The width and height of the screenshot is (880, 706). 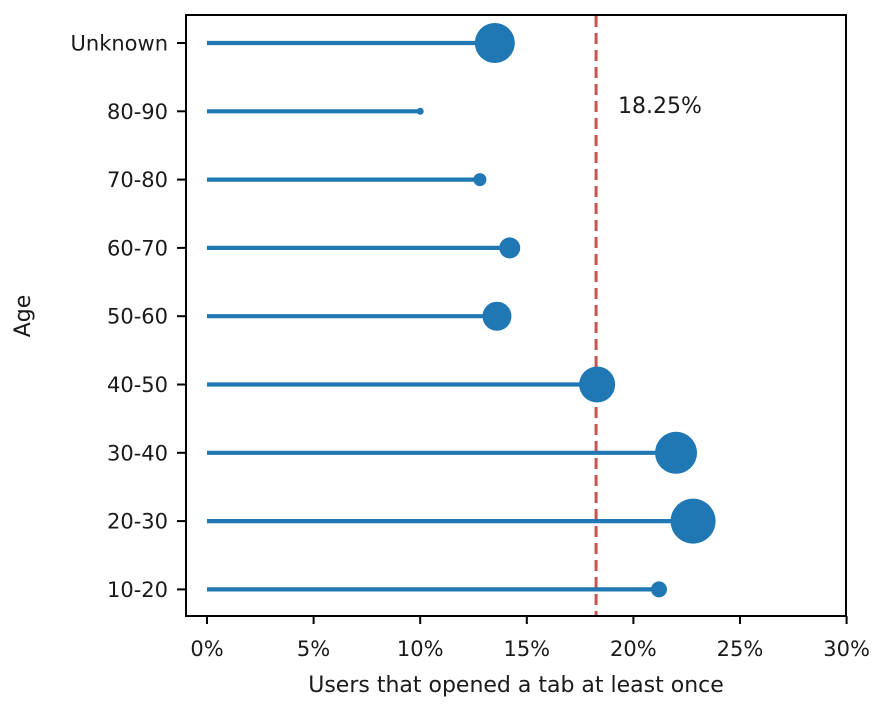 I want to click on y-axis-title: Age, so click(x=23, y=316).